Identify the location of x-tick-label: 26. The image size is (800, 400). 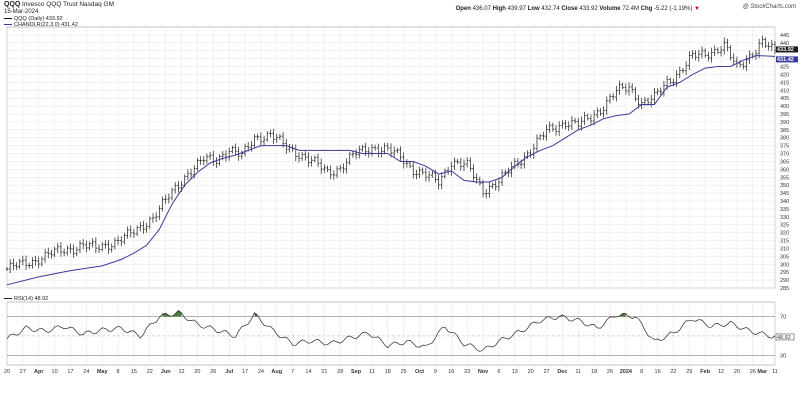
(610, 372).